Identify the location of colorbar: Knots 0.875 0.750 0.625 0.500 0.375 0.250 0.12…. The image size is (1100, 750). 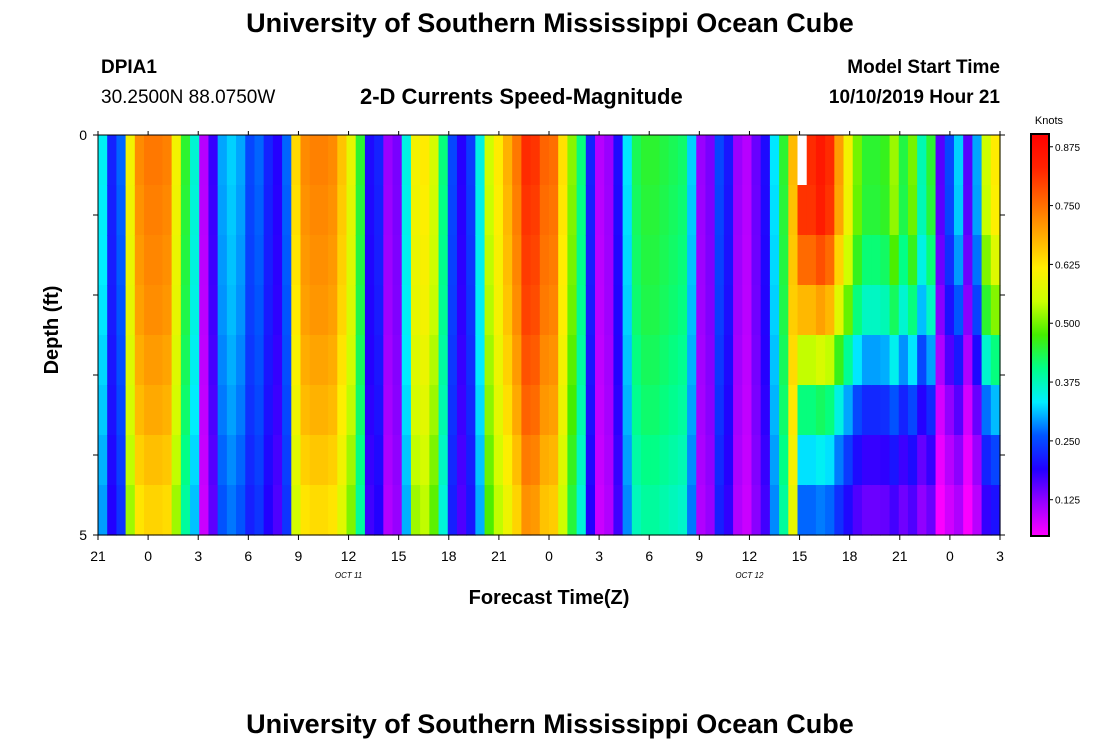
(1055, 326).